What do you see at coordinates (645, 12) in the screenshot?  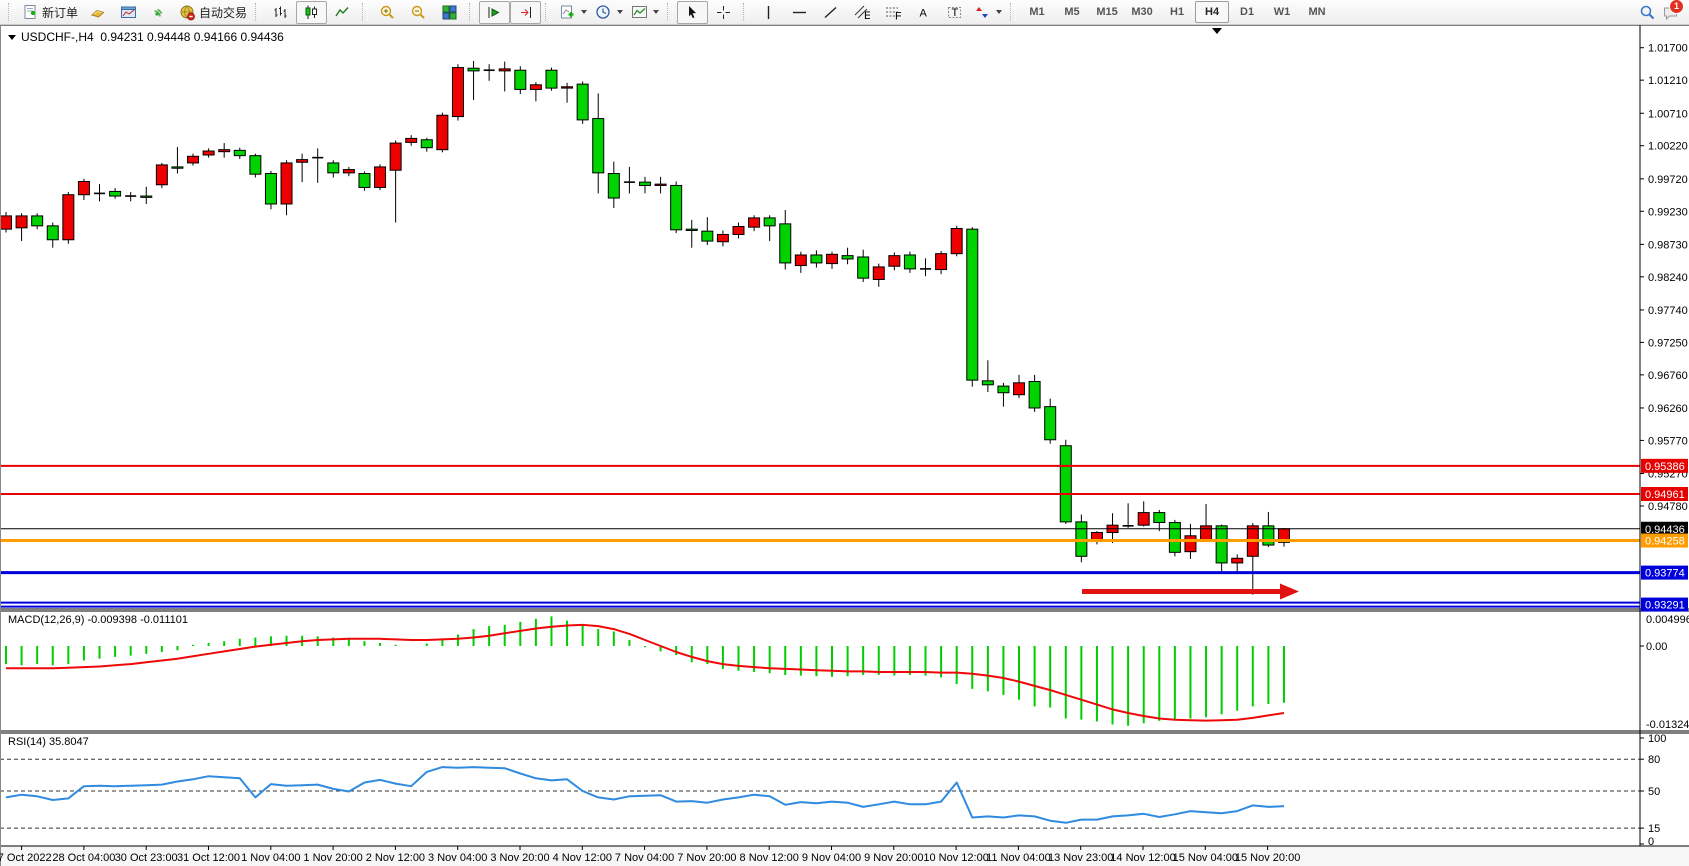 I see `templates-button` at bounding box center [645, 12].